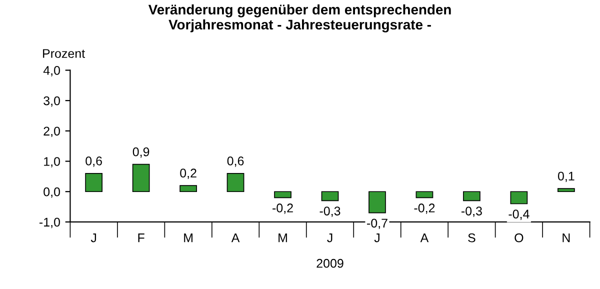 The height and width of the screenshot is (289, 600). What do you see at coordinates (51, 71) in the screenshot?
I see `y-tick-label: 4,0` at bounding box center [51, 71].